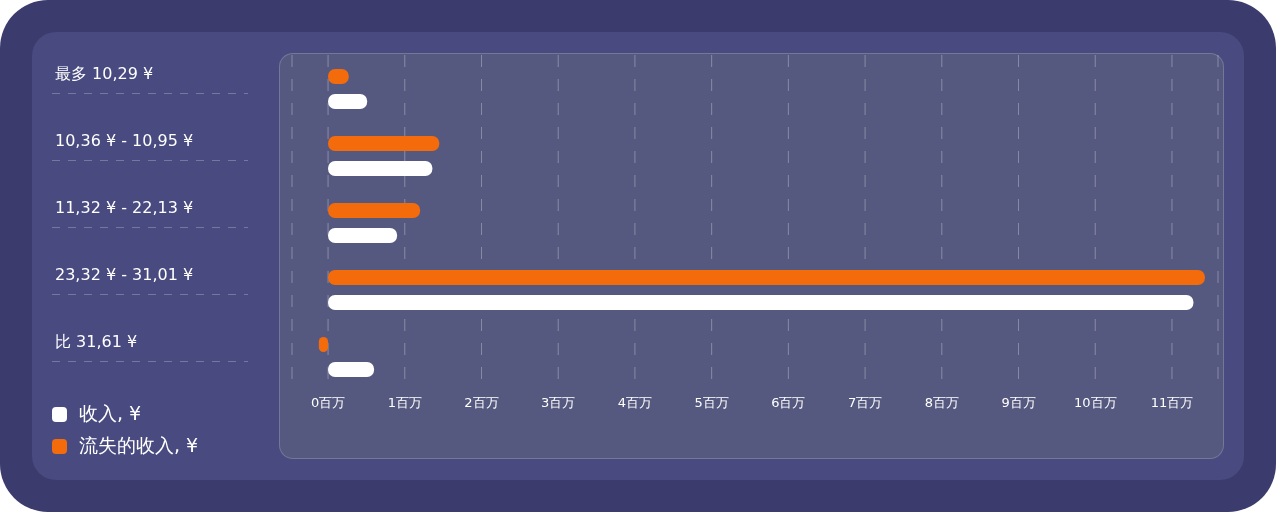 The width and height of the screenshot is (1276, 512). What do you see at coordinates (124, 140) in the screenshot?
I see `y-tick-label: 10,36 ¥ - 10,95 ¥` at bounding box center [124, 140].